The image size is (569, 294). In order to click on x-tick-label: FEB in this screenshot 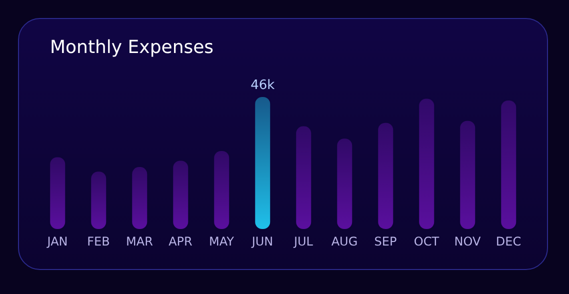, I will do `click(98, 241)`.